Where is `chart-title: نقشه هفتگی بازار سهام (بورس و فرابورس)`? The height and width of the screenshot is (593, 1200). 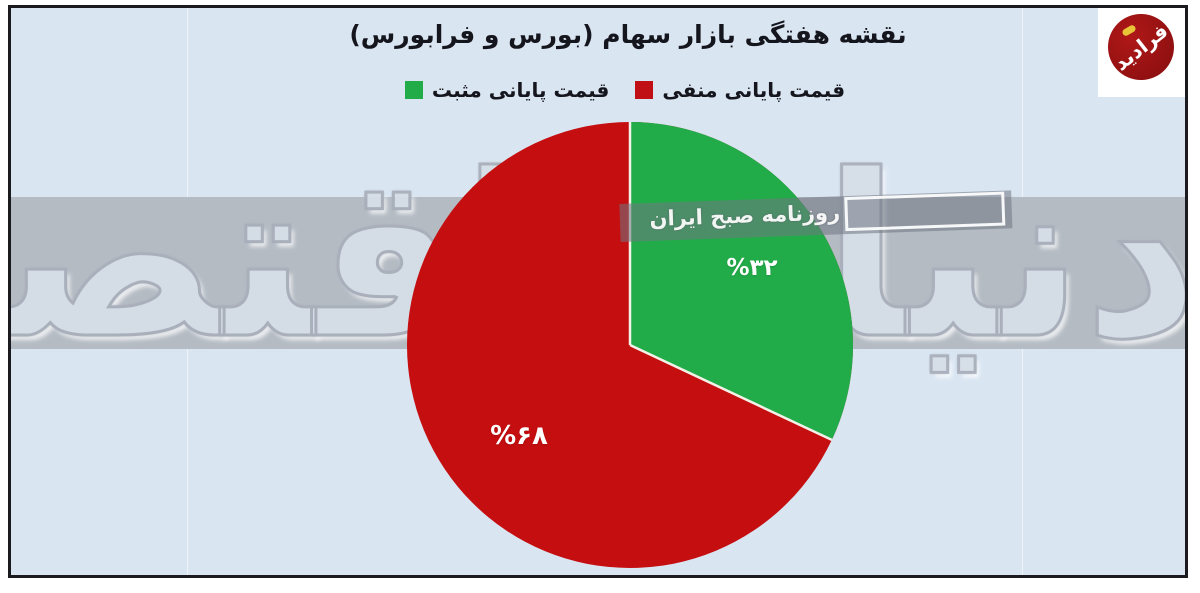
chart-title: نقشه هفتگی بازار سهام (بورس و فرابورس) is located at coordinates (628, 34).